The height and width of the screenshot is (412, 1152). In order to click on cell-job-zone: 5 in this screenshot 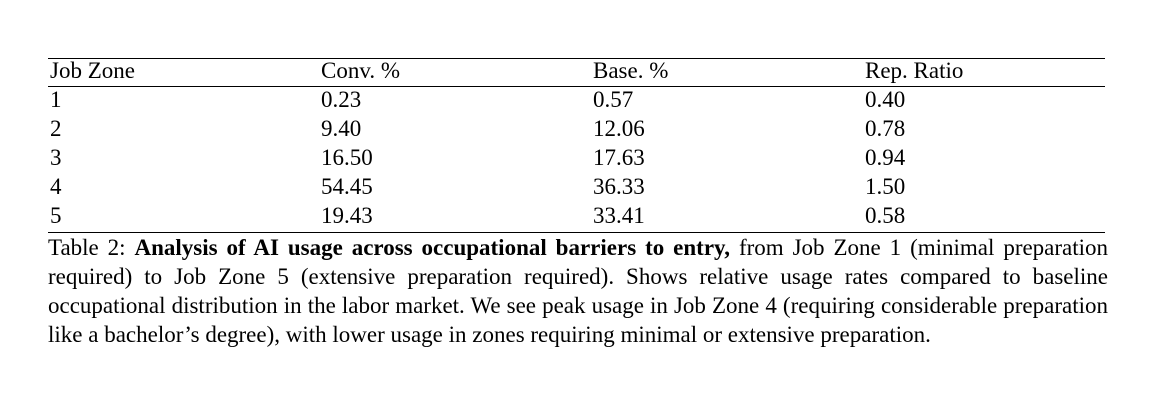, I will do `click(56, 215)`.